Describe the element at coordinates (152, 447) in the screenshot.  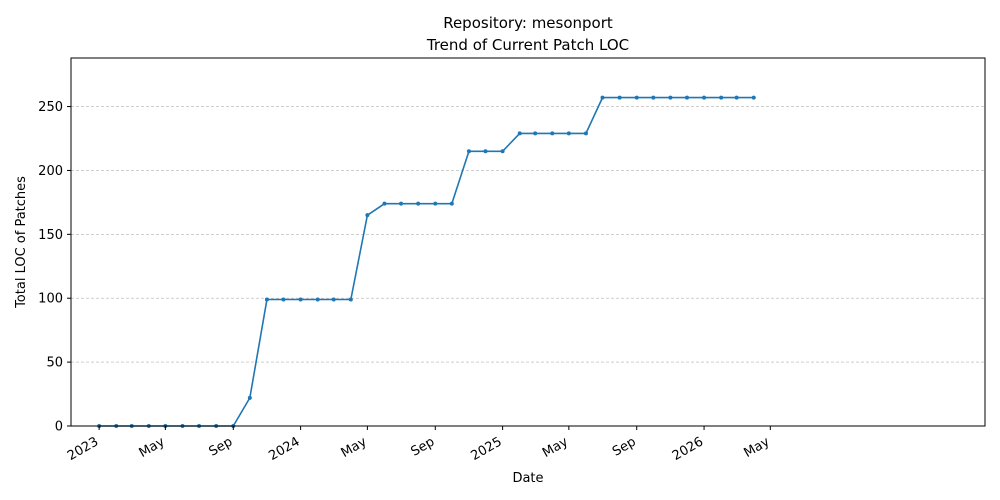
I see `x-tick-label-1: May` at that location.